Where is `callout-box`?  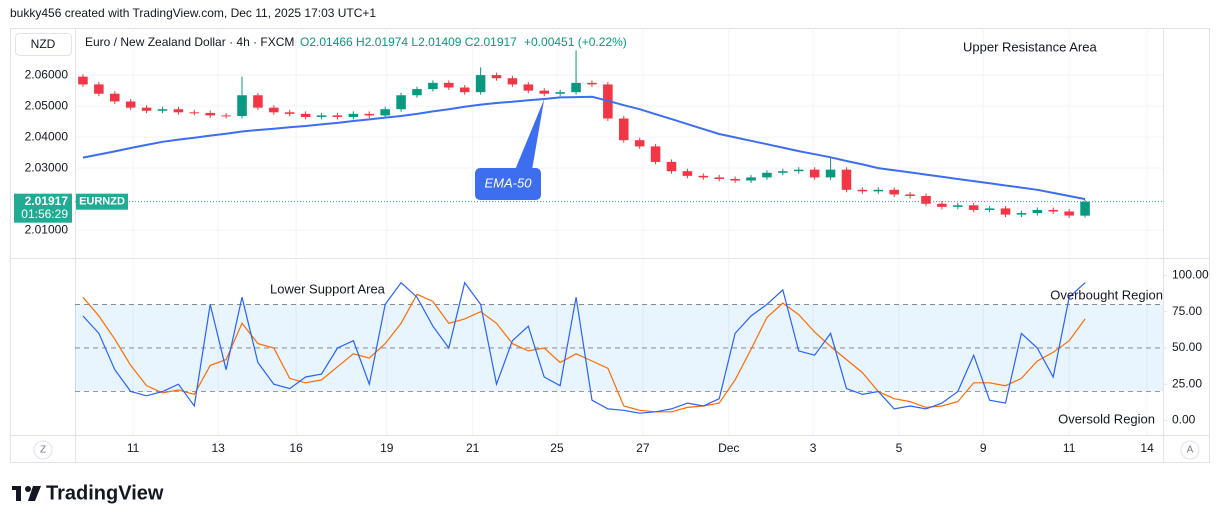
callout-box is located at coordinates (508, 184).